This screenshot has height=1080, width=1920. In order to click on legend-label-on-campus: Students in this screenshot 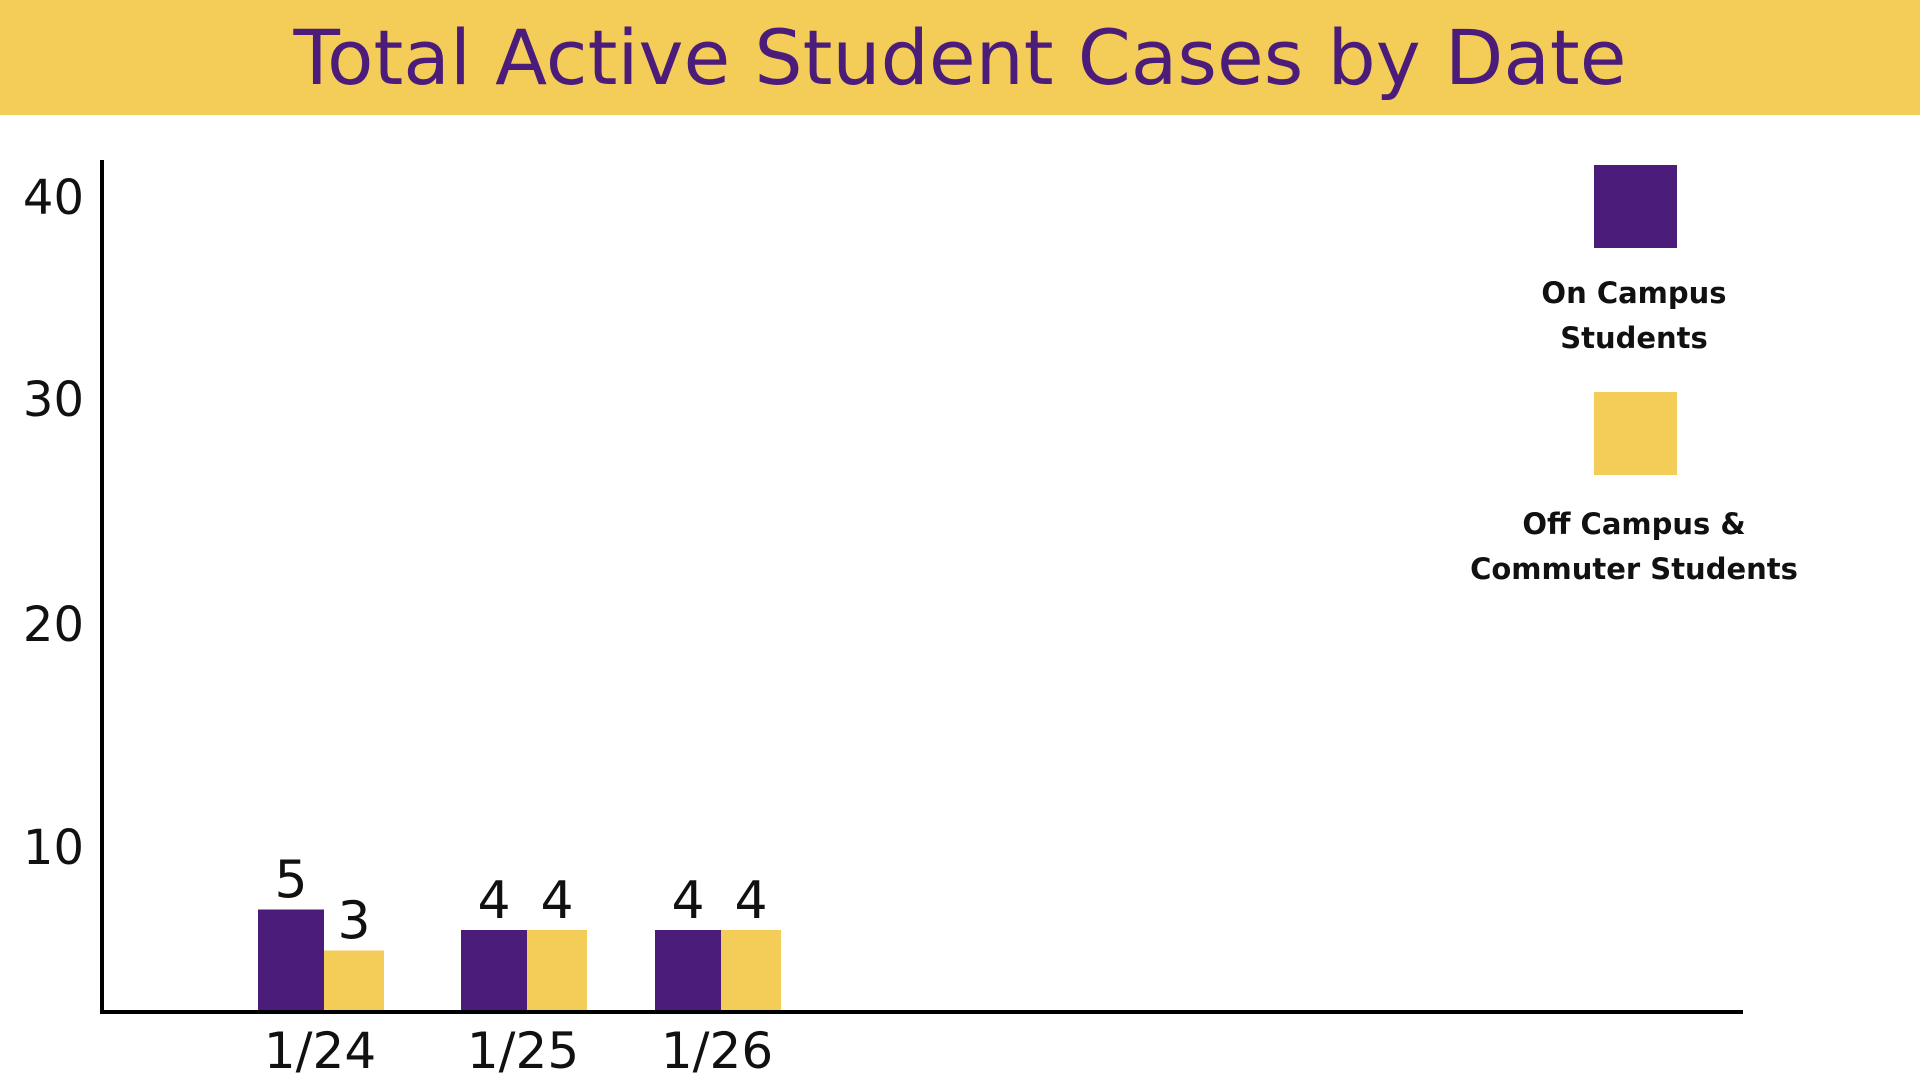, I will do `click(1634, 338)`.